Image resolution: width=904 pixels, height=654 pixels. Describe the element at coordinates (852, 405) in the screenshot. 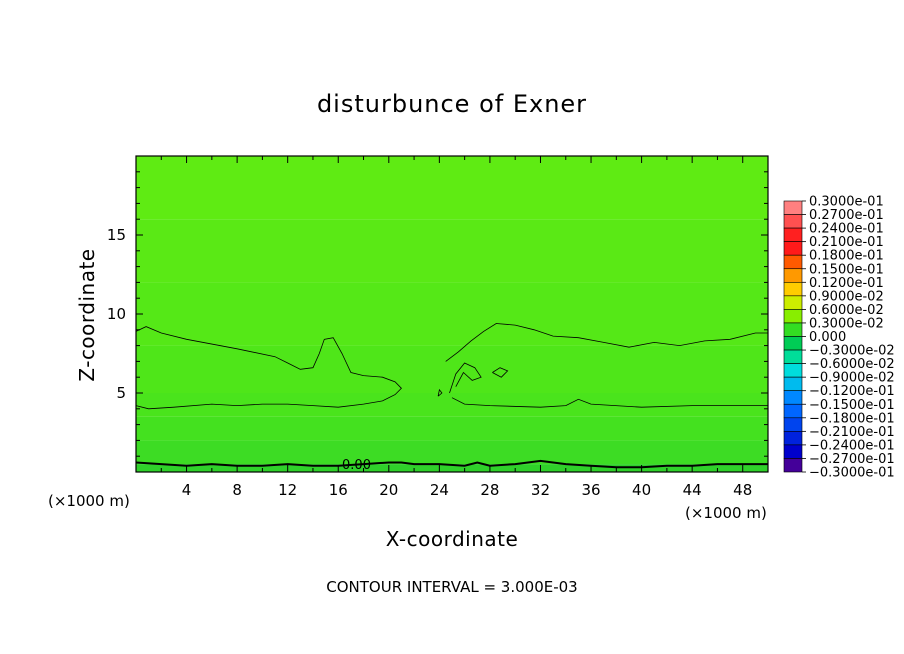

I see `legend-label: −0.1500e-01` at that location.